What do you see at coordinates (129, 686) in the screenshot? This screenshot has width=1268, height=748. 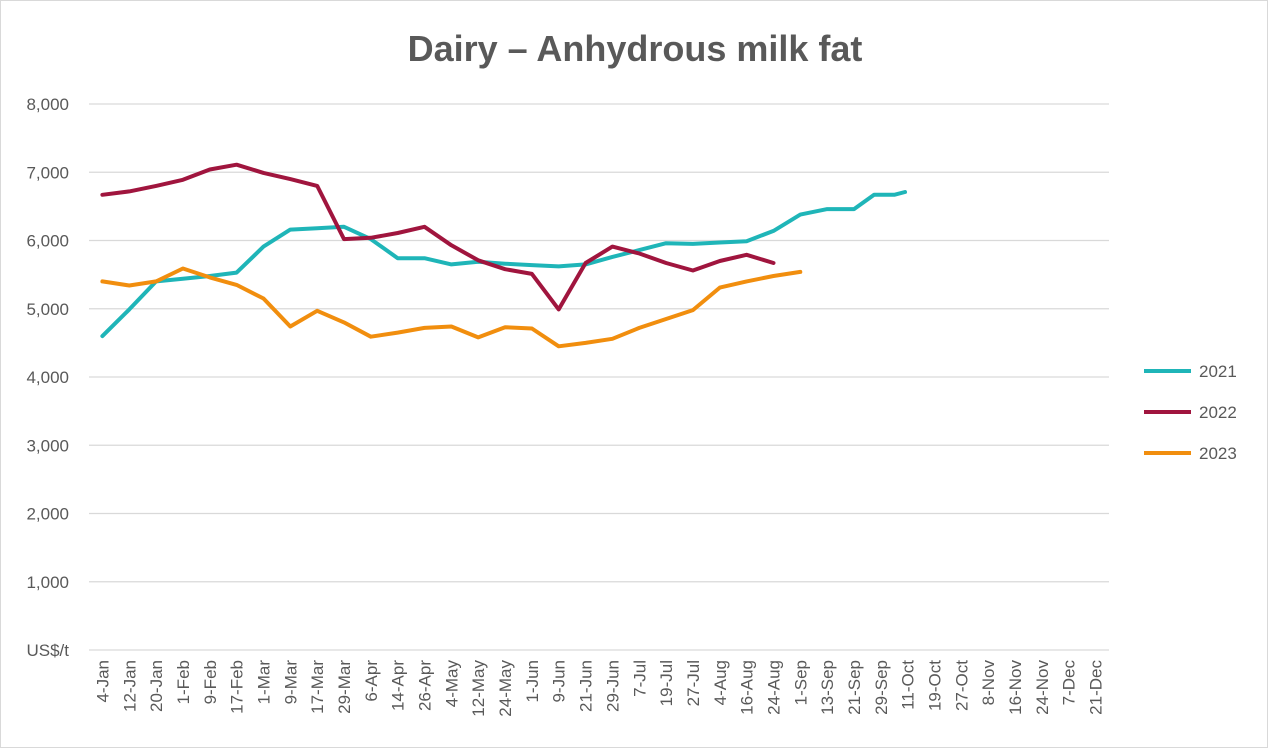 I see `x-tick-label: 12-Jan` at bounding box center [129, 686].